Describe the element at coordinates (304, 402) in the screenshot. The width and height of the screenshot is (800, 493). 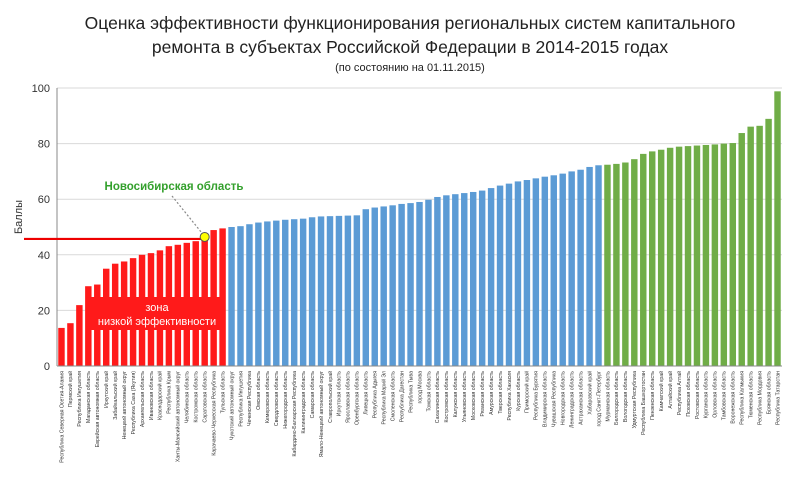
I see `x-tick-label: Калининградская область` at that location.